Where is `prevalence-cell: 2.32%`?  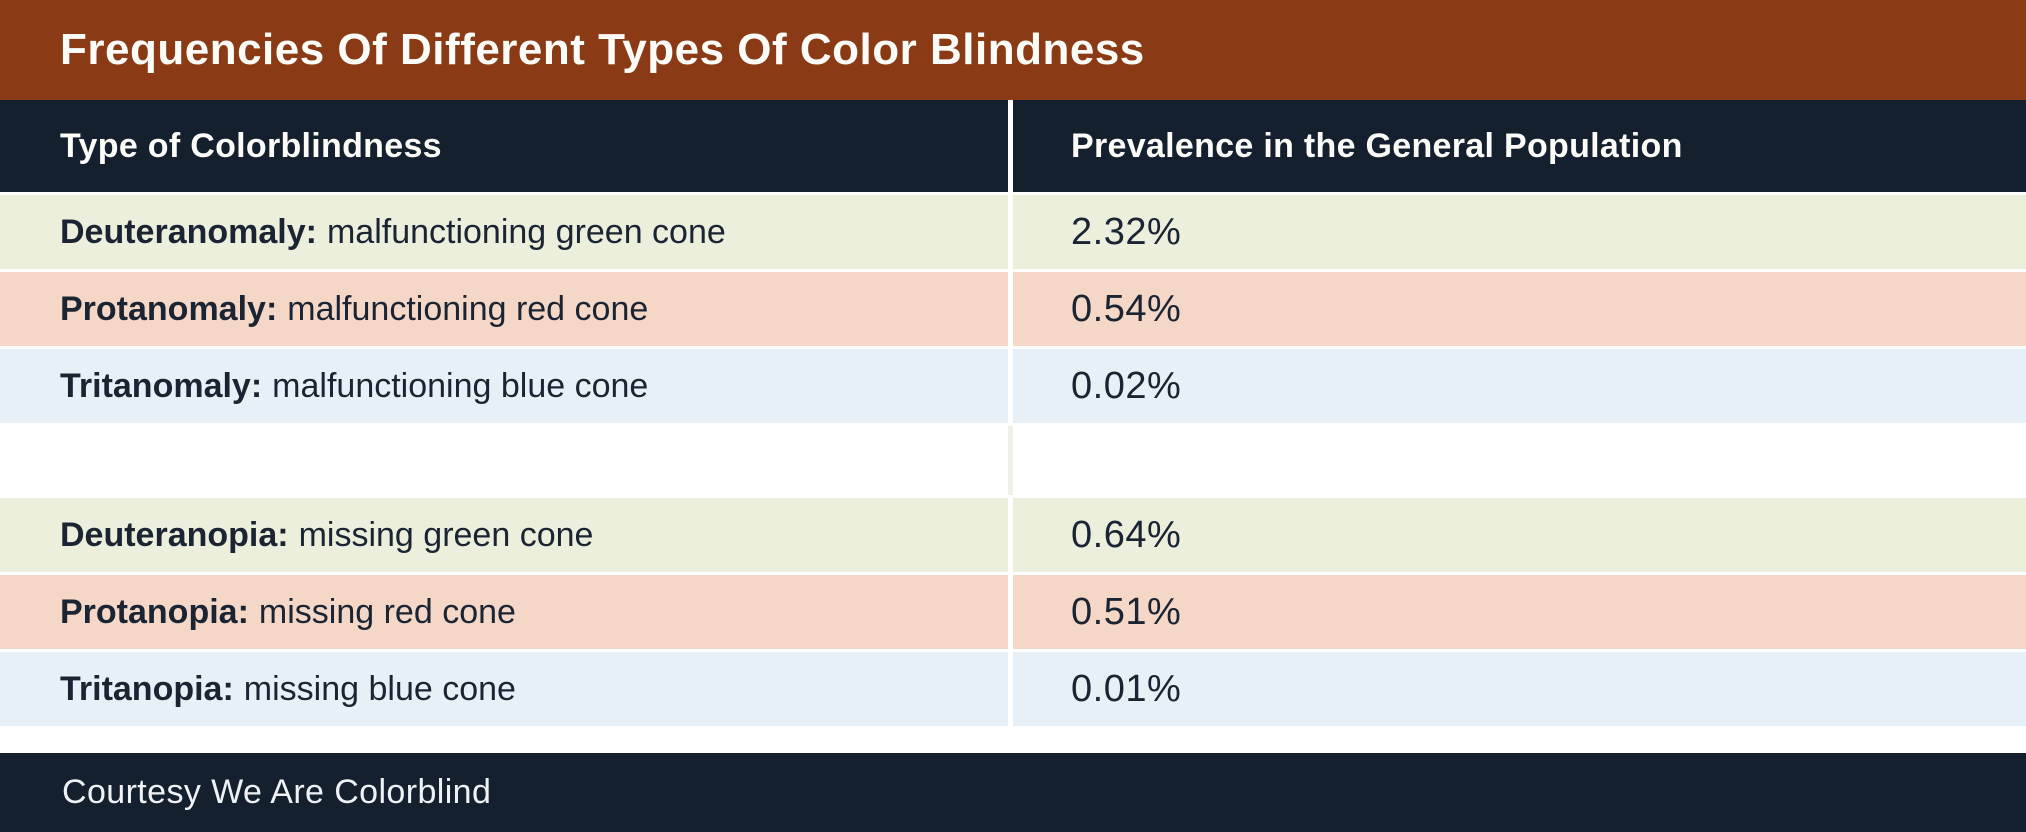 prevalence-cell: 2.32% is located at coordinates (1519, 232).